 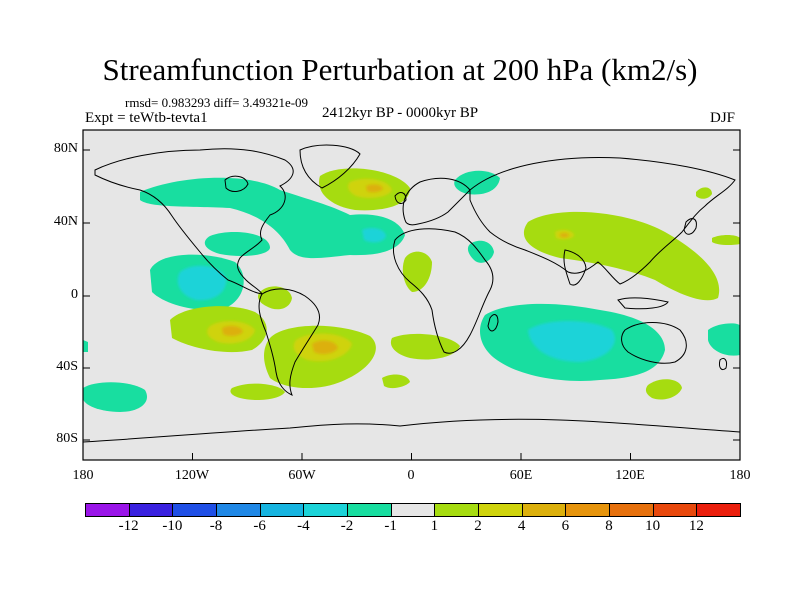 What do you see at coordinates (609, 526) in the screenshot?
I see `colorbar-label: 8` at bounding box center [609, 526].